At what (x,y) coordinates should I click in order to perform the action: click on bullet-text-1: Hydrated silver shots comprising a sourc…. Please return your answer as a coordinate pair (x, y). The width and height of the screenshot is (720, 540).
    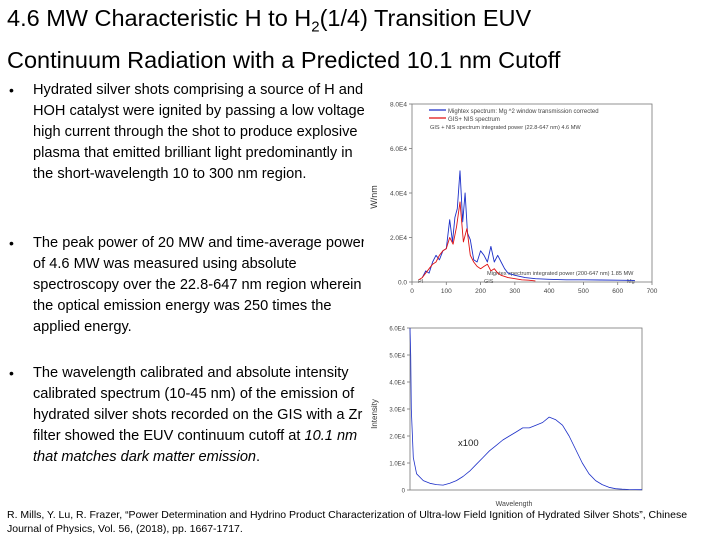
    Looking at the image, I should click on (201, 132).